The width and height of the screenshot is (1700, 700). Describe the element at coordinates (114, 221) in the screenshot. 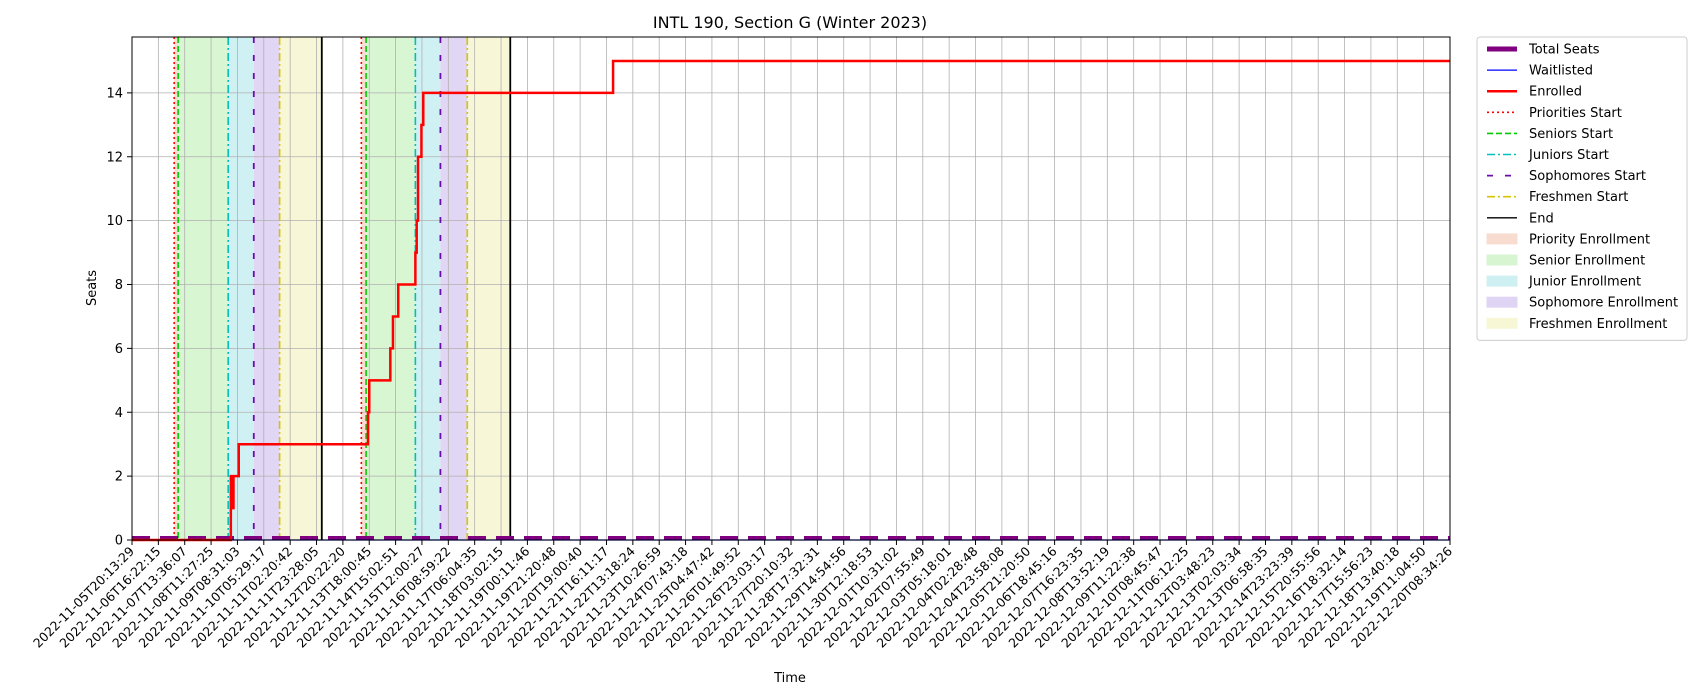

I see `y-tick-label: 10` at that location.